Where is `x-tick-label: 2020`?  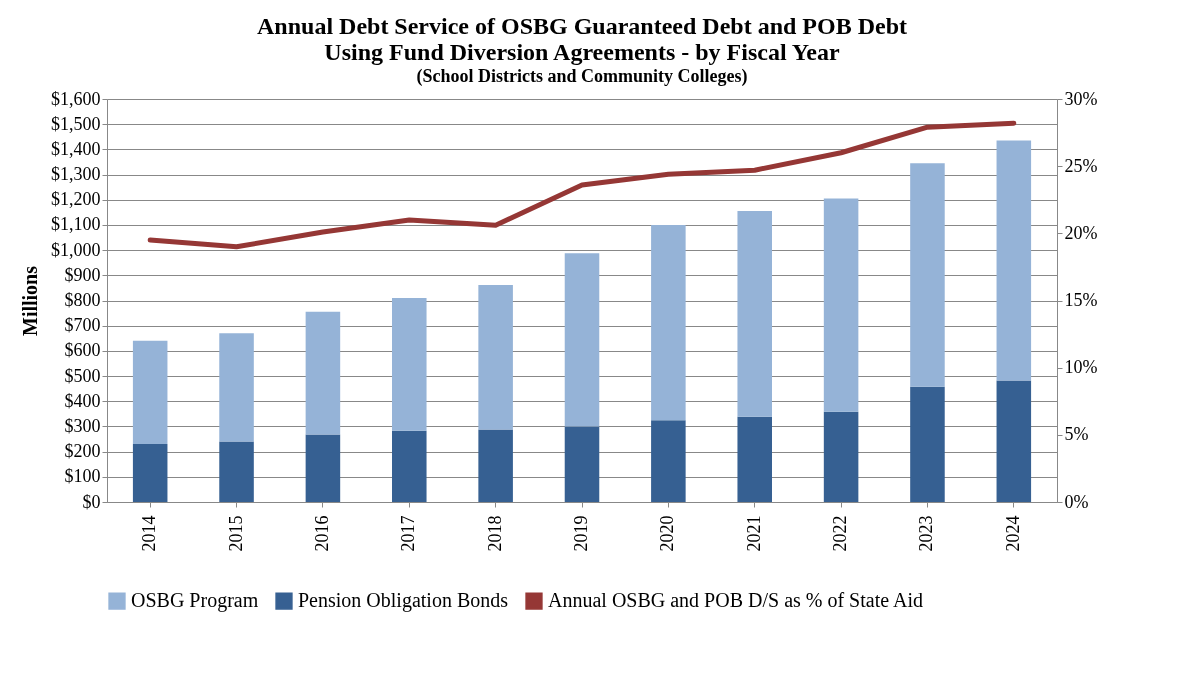
x-tick-label: 2020 is located at coordinates (667, 533).